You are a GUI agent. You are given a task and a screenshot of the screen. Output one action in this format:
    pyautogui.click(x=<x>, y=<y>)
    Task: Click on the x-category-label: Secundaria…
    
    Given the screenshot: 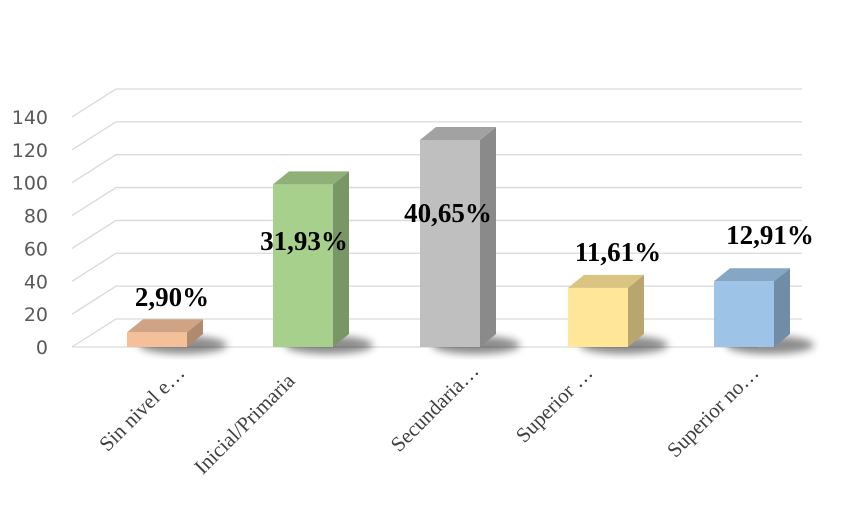 What is the action you would take?
    pyautogui.click(x=435, y=408)
    